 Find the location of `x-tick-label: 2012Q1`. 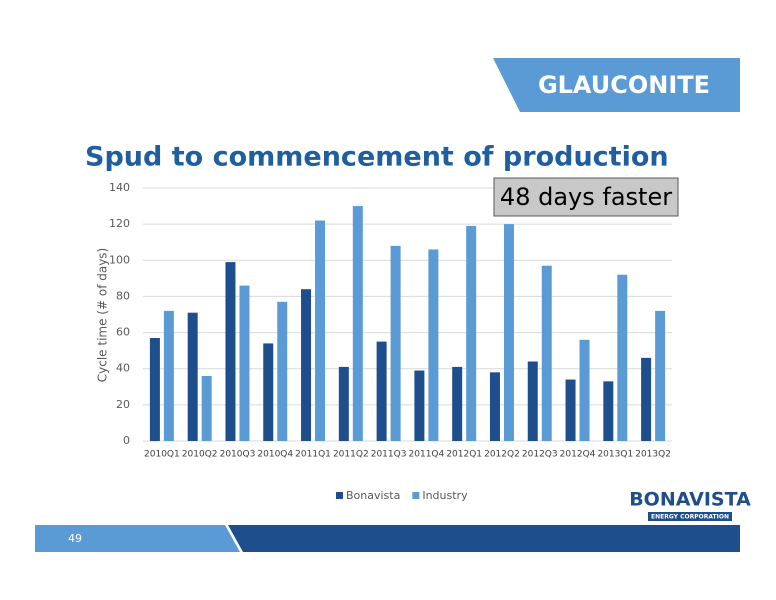

x-tick-label: 2012Q1 is located at coordinates (464, 455).